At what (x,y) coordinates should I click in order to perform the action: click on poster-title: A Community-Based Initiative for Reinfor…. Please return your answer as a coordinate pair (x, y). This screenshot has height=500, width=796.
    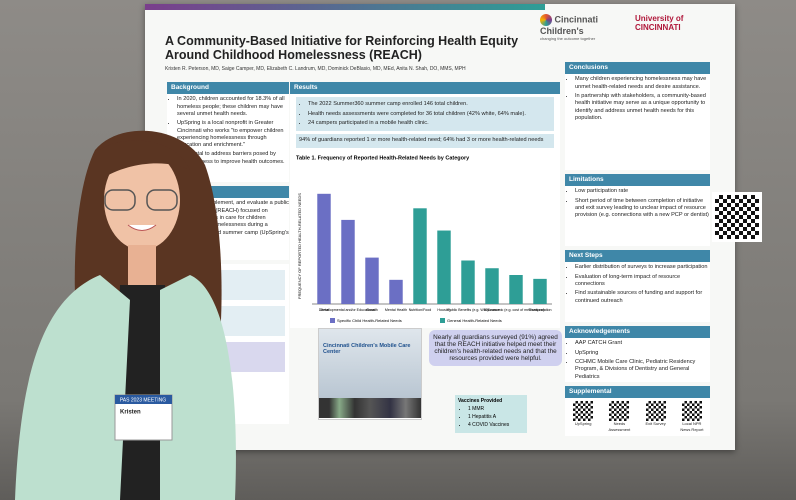
    Looking at the image, I should click on (342, 48).